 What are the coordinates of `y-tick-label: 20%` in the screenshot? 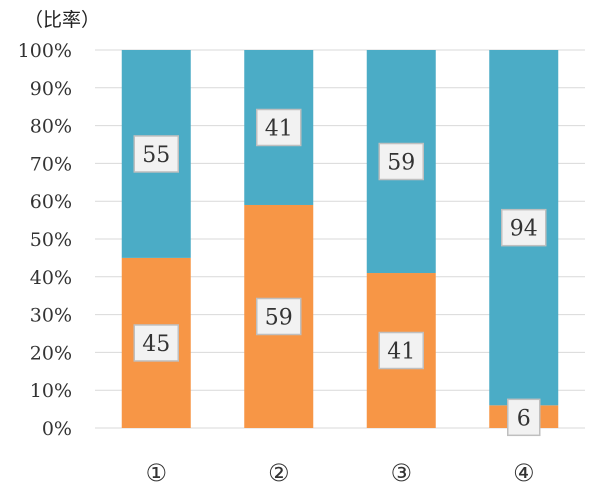 It's located at (51, 353).